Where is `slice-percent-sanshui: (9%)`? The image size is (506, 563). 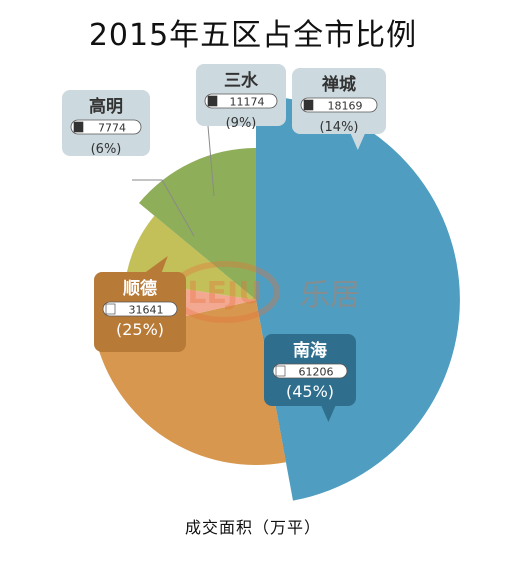
slice-percent-sanshui: (9%) is located at coordinates (241, 123).